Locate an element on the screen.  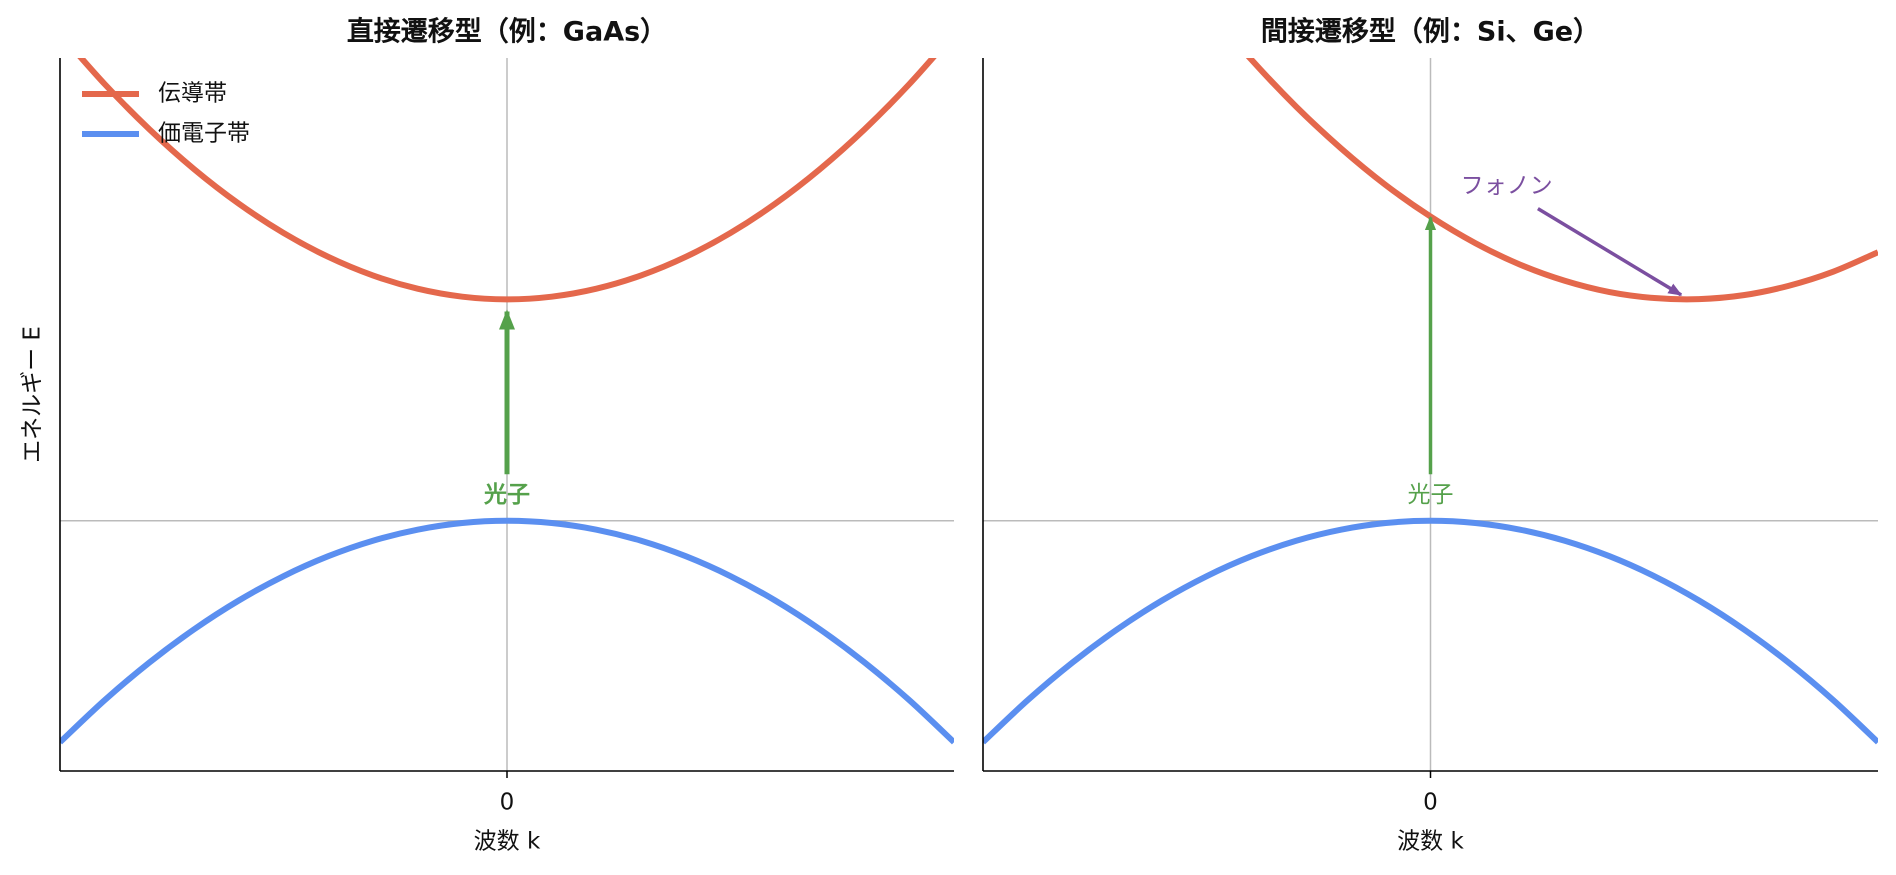
chart-title: 直接遷移型（例：GaAs） is located at coordinates (507, 32).